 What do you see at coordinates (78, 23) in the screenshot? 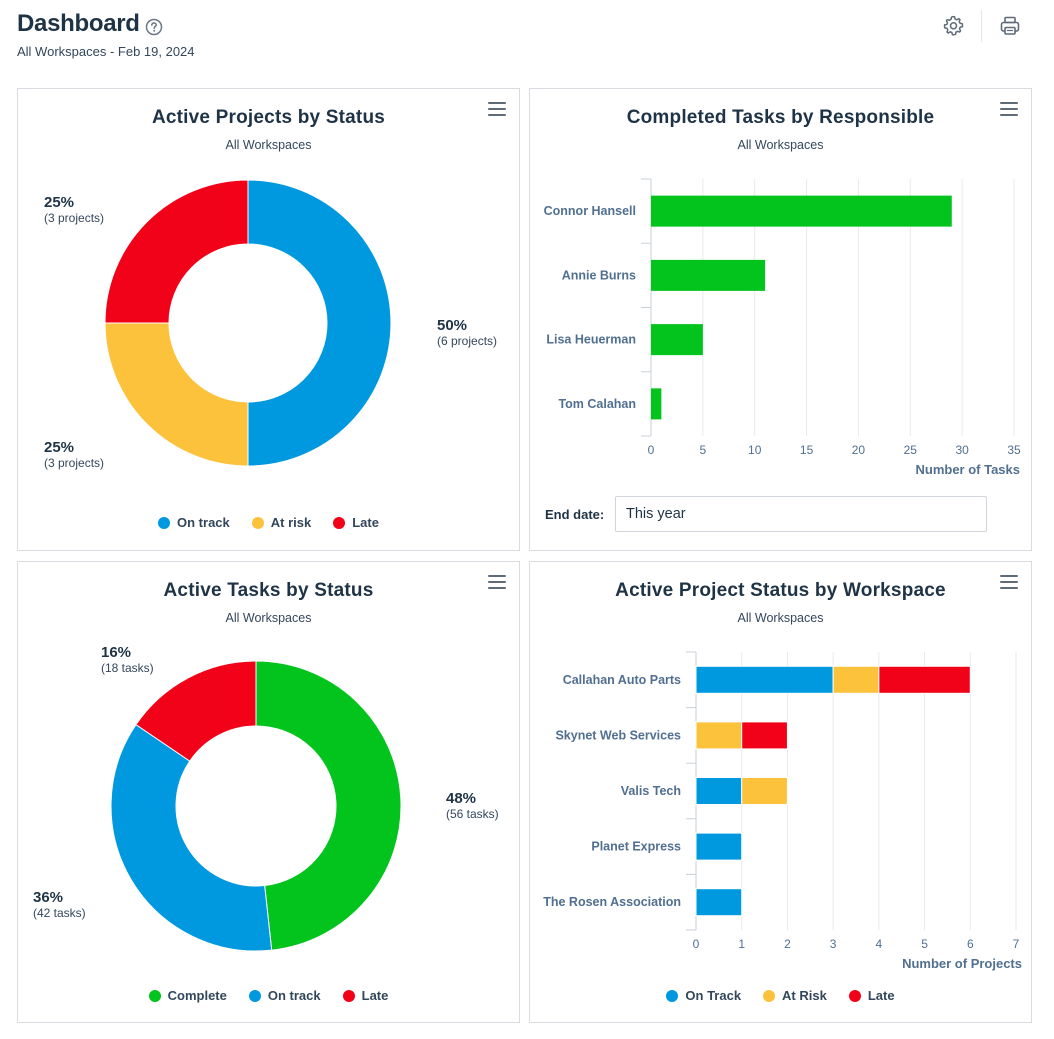
I see `page-title: Dashboard` at bounding box center [78, 23].